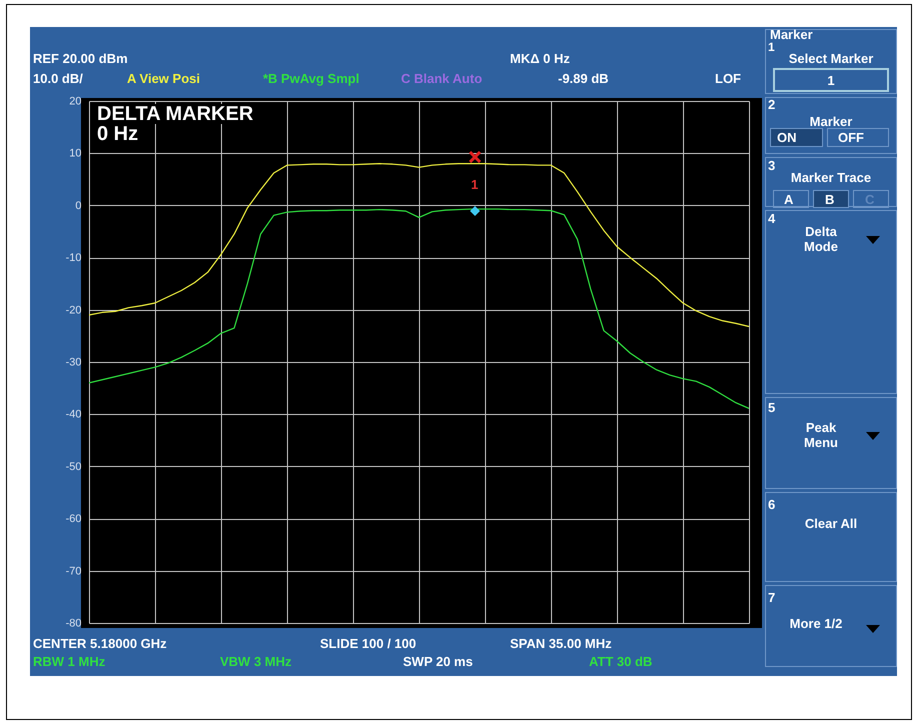  I want to click on text: 4, so click(772, 218).